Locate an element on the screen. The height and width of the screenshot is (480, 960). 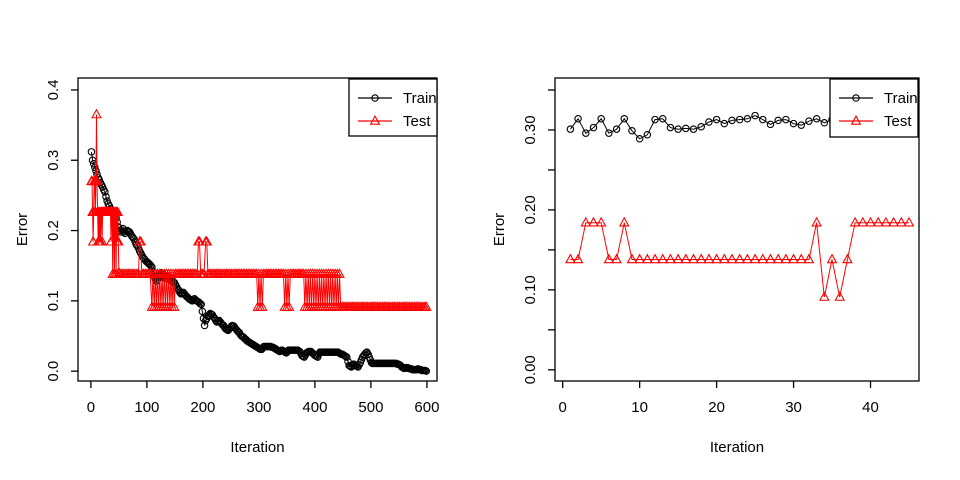
x-tick-label: 20 is located at coordinates (716, 407).